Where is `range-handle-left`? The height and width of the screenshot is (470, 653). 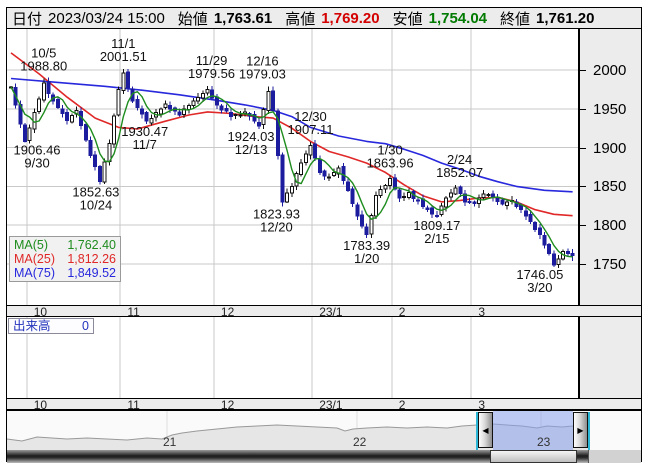
range-handle-left is located at coordinates (477, 437).